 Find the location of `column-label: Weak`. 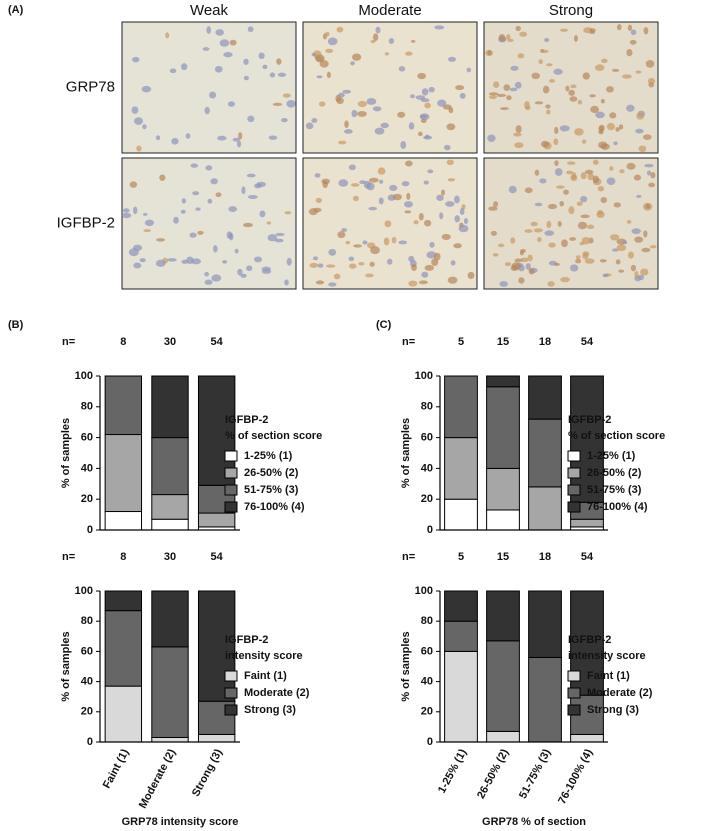

column-label: Weak is located at coordinates (209, 10).